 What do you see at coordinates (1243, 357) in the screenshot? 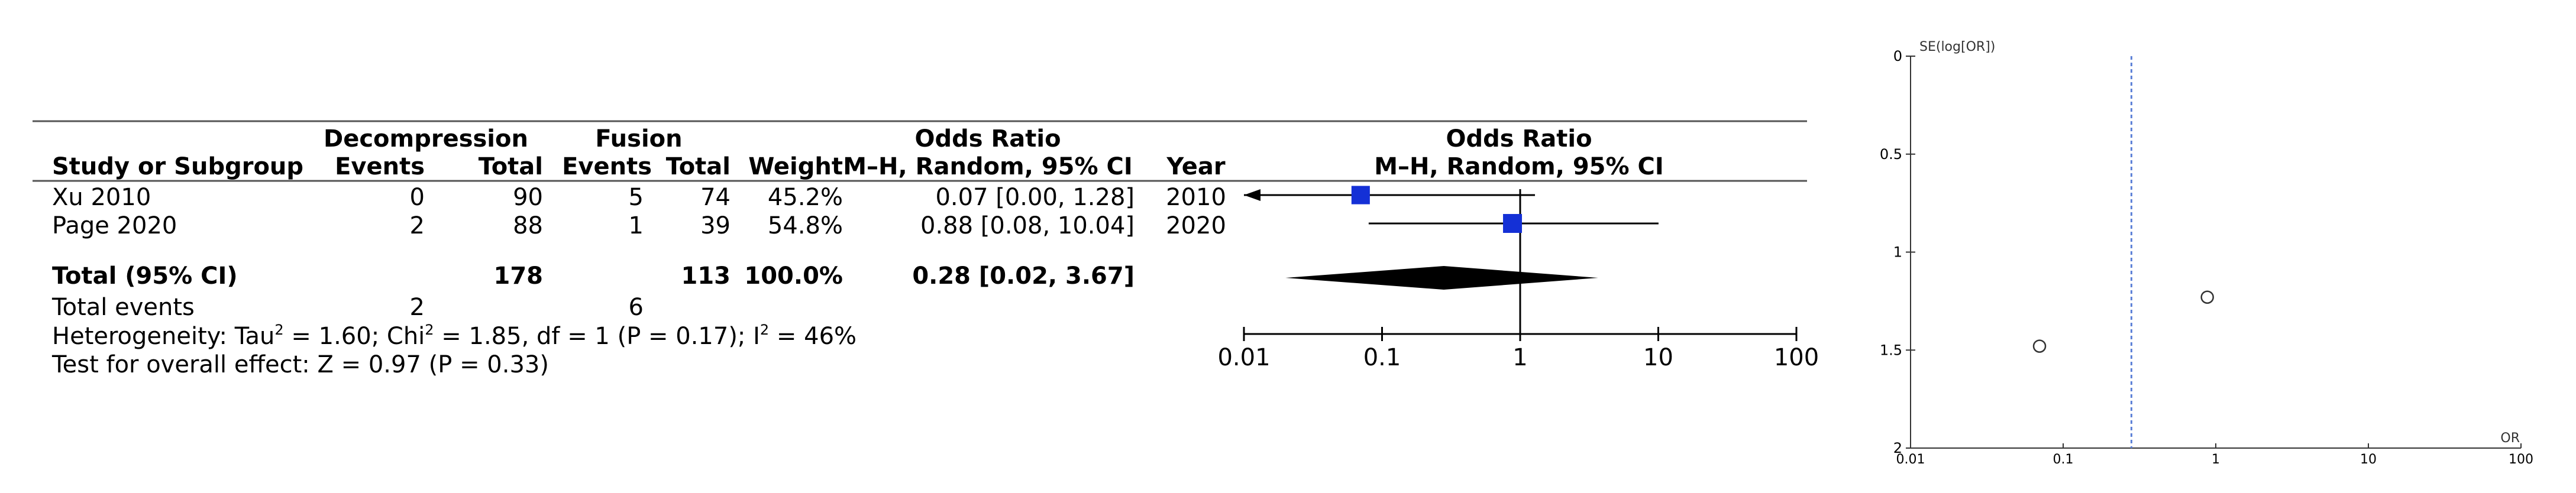
I see `forest-tick-label: 0.01` at bounding box center [1243, 357].